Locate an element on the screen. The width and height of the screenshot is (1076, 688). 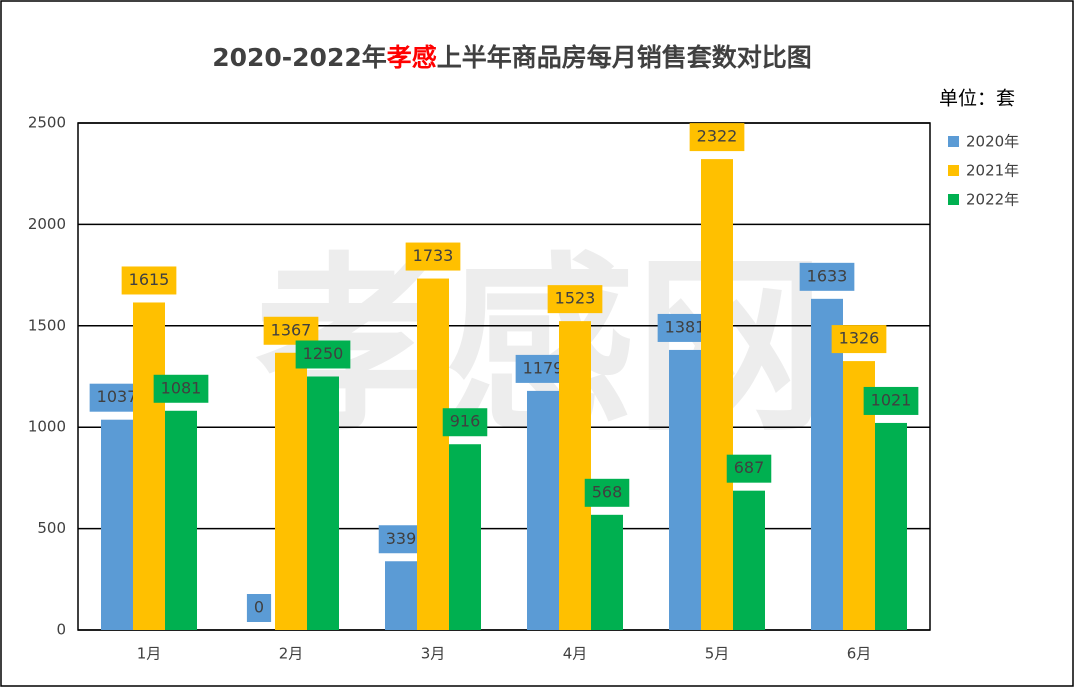
data-label: 1081 is located at coordinates (181, 387).